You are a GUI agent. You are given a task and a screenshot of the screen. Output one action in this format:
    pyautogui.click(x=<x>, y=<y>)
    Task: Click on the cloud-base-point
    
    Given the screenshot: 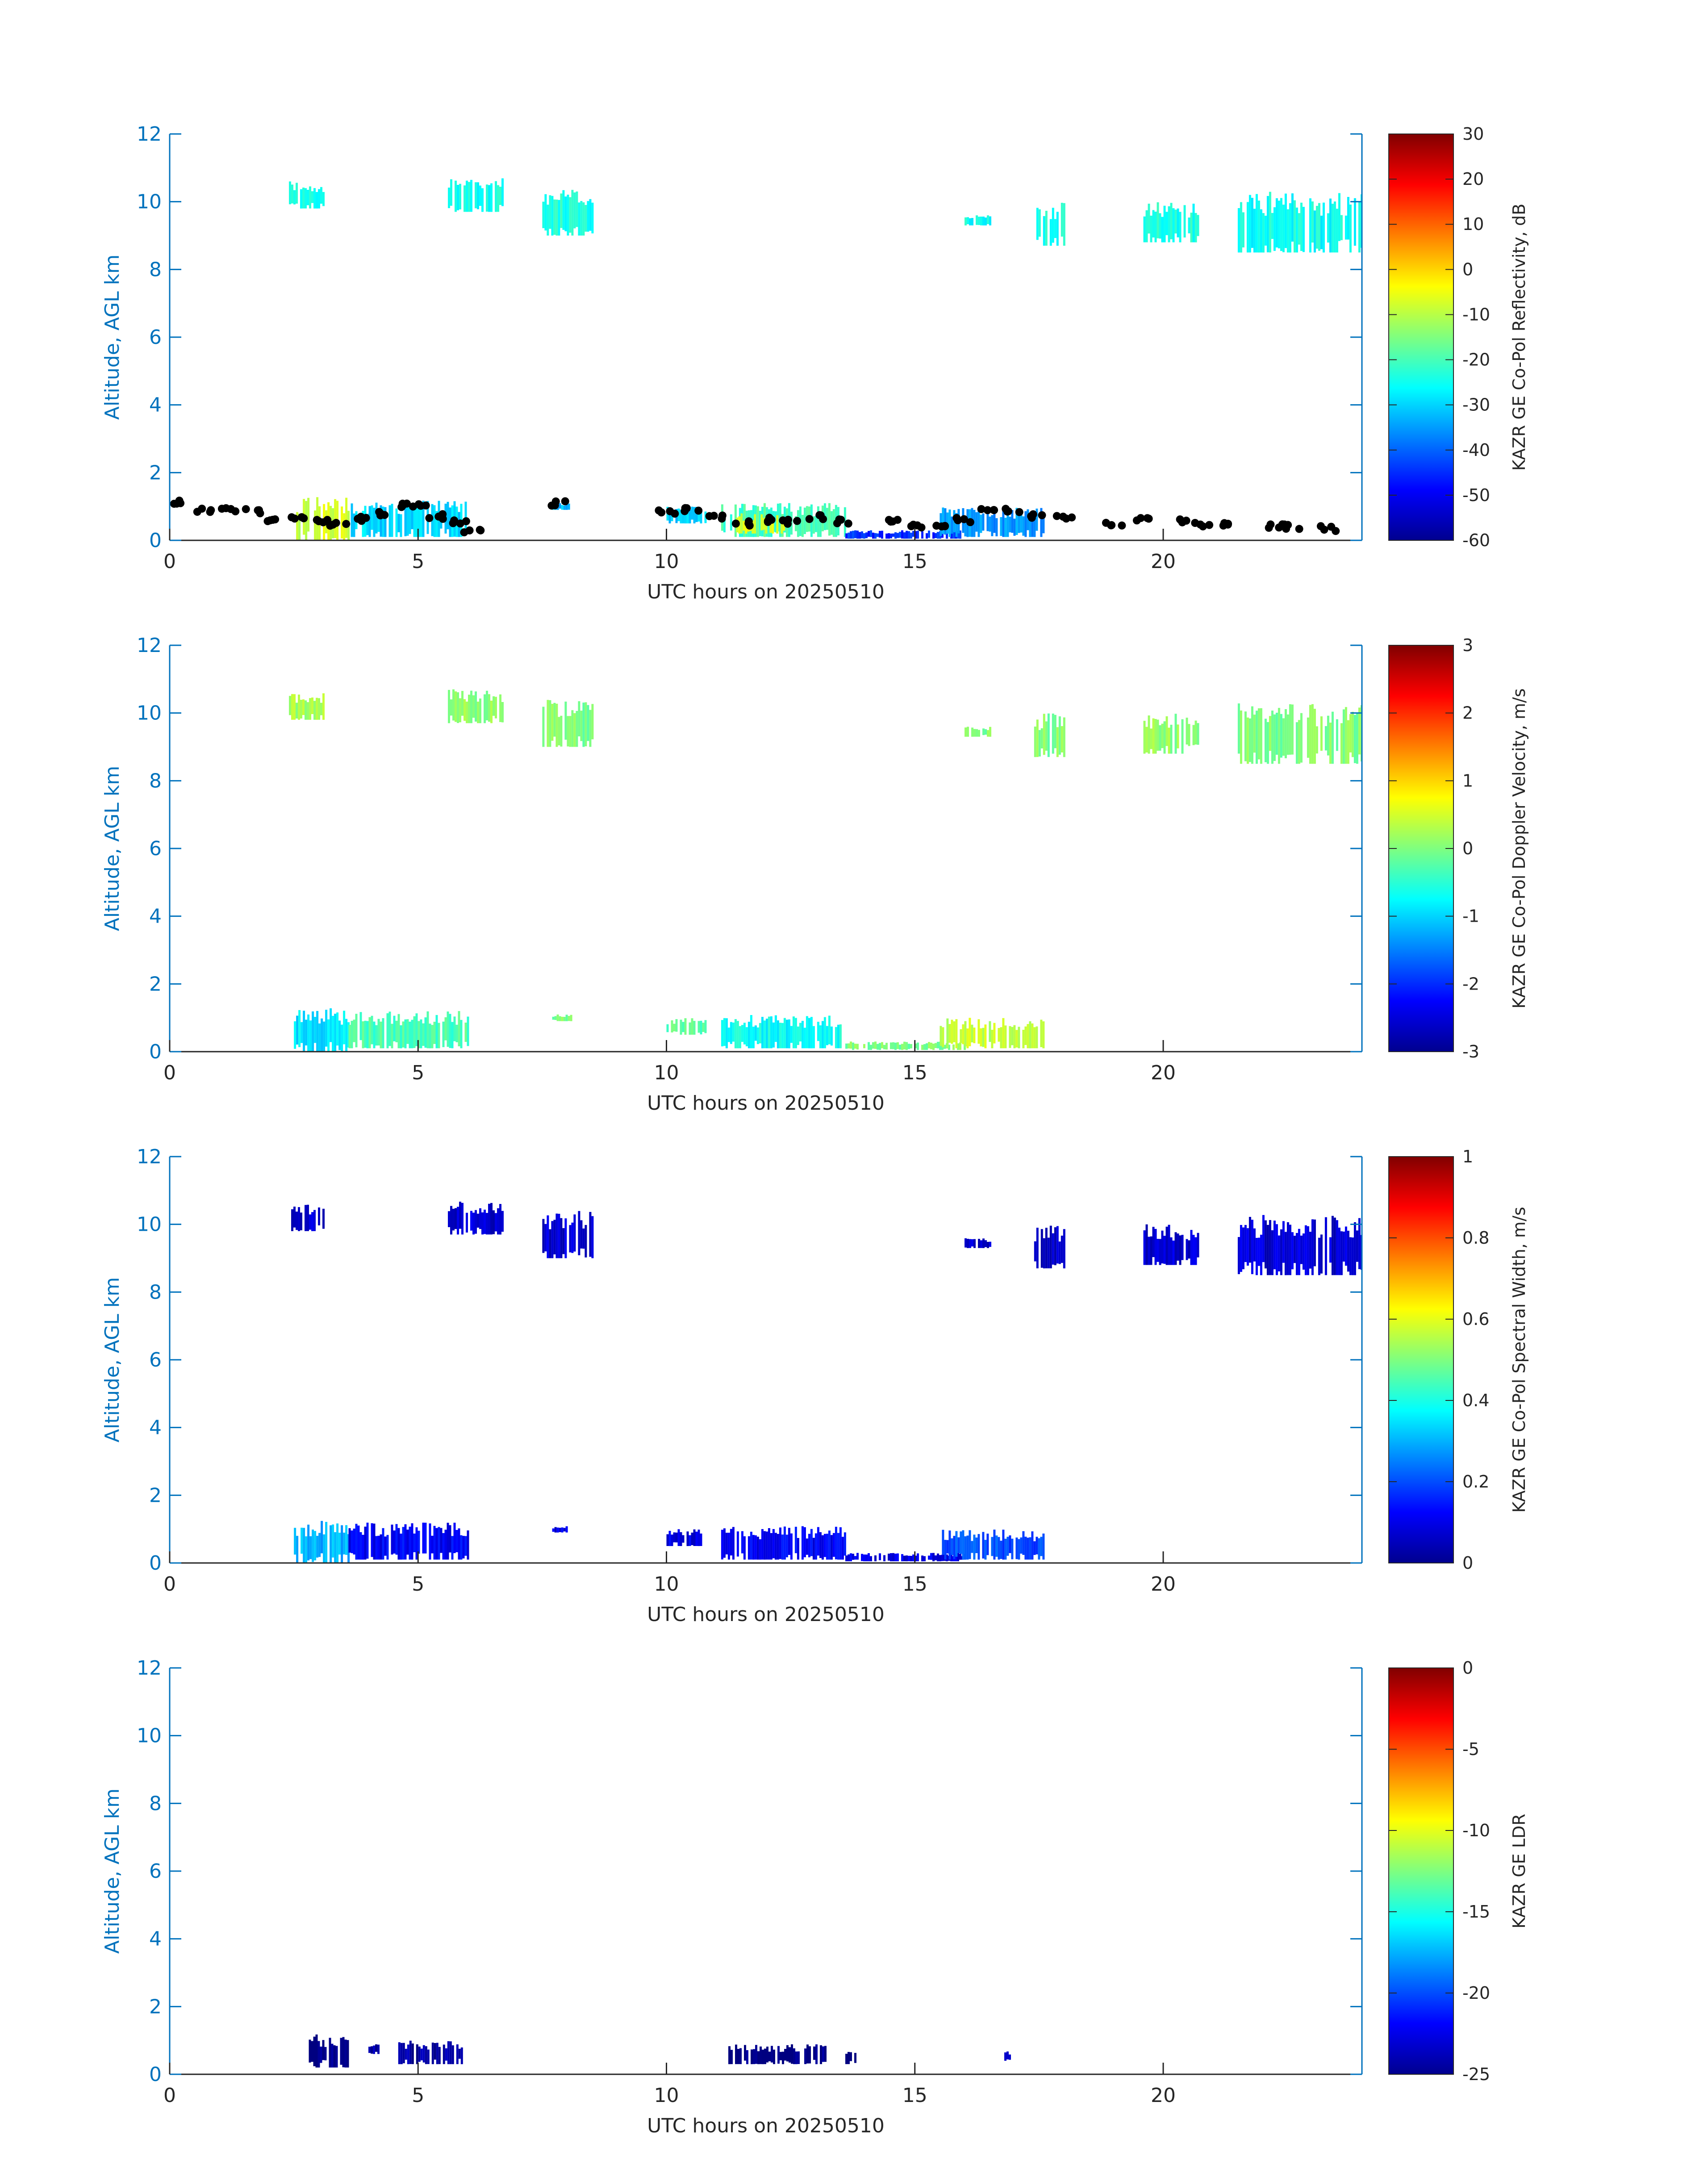 What is the action you would take?
    pyautogui.click(x=221, y=509)
    